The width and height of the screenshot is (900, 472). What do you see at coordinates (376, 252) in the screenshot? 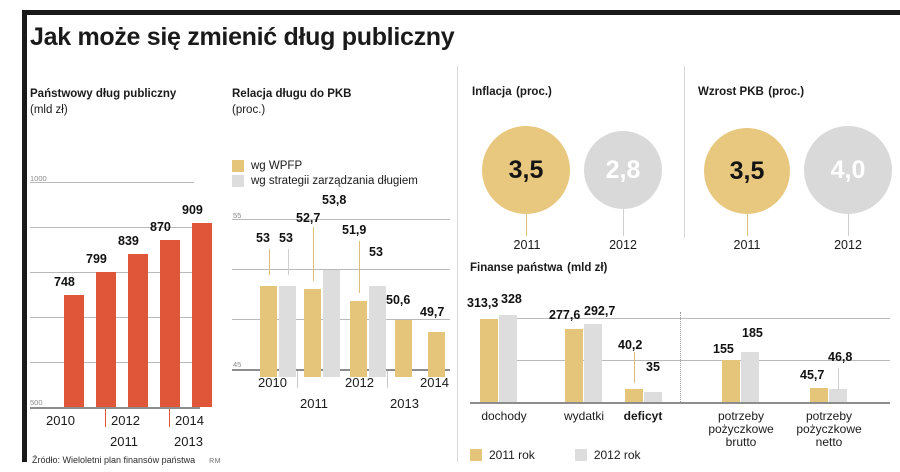
I see `bar-value-2012-strategy: 53` at bounding box center [376, 252].